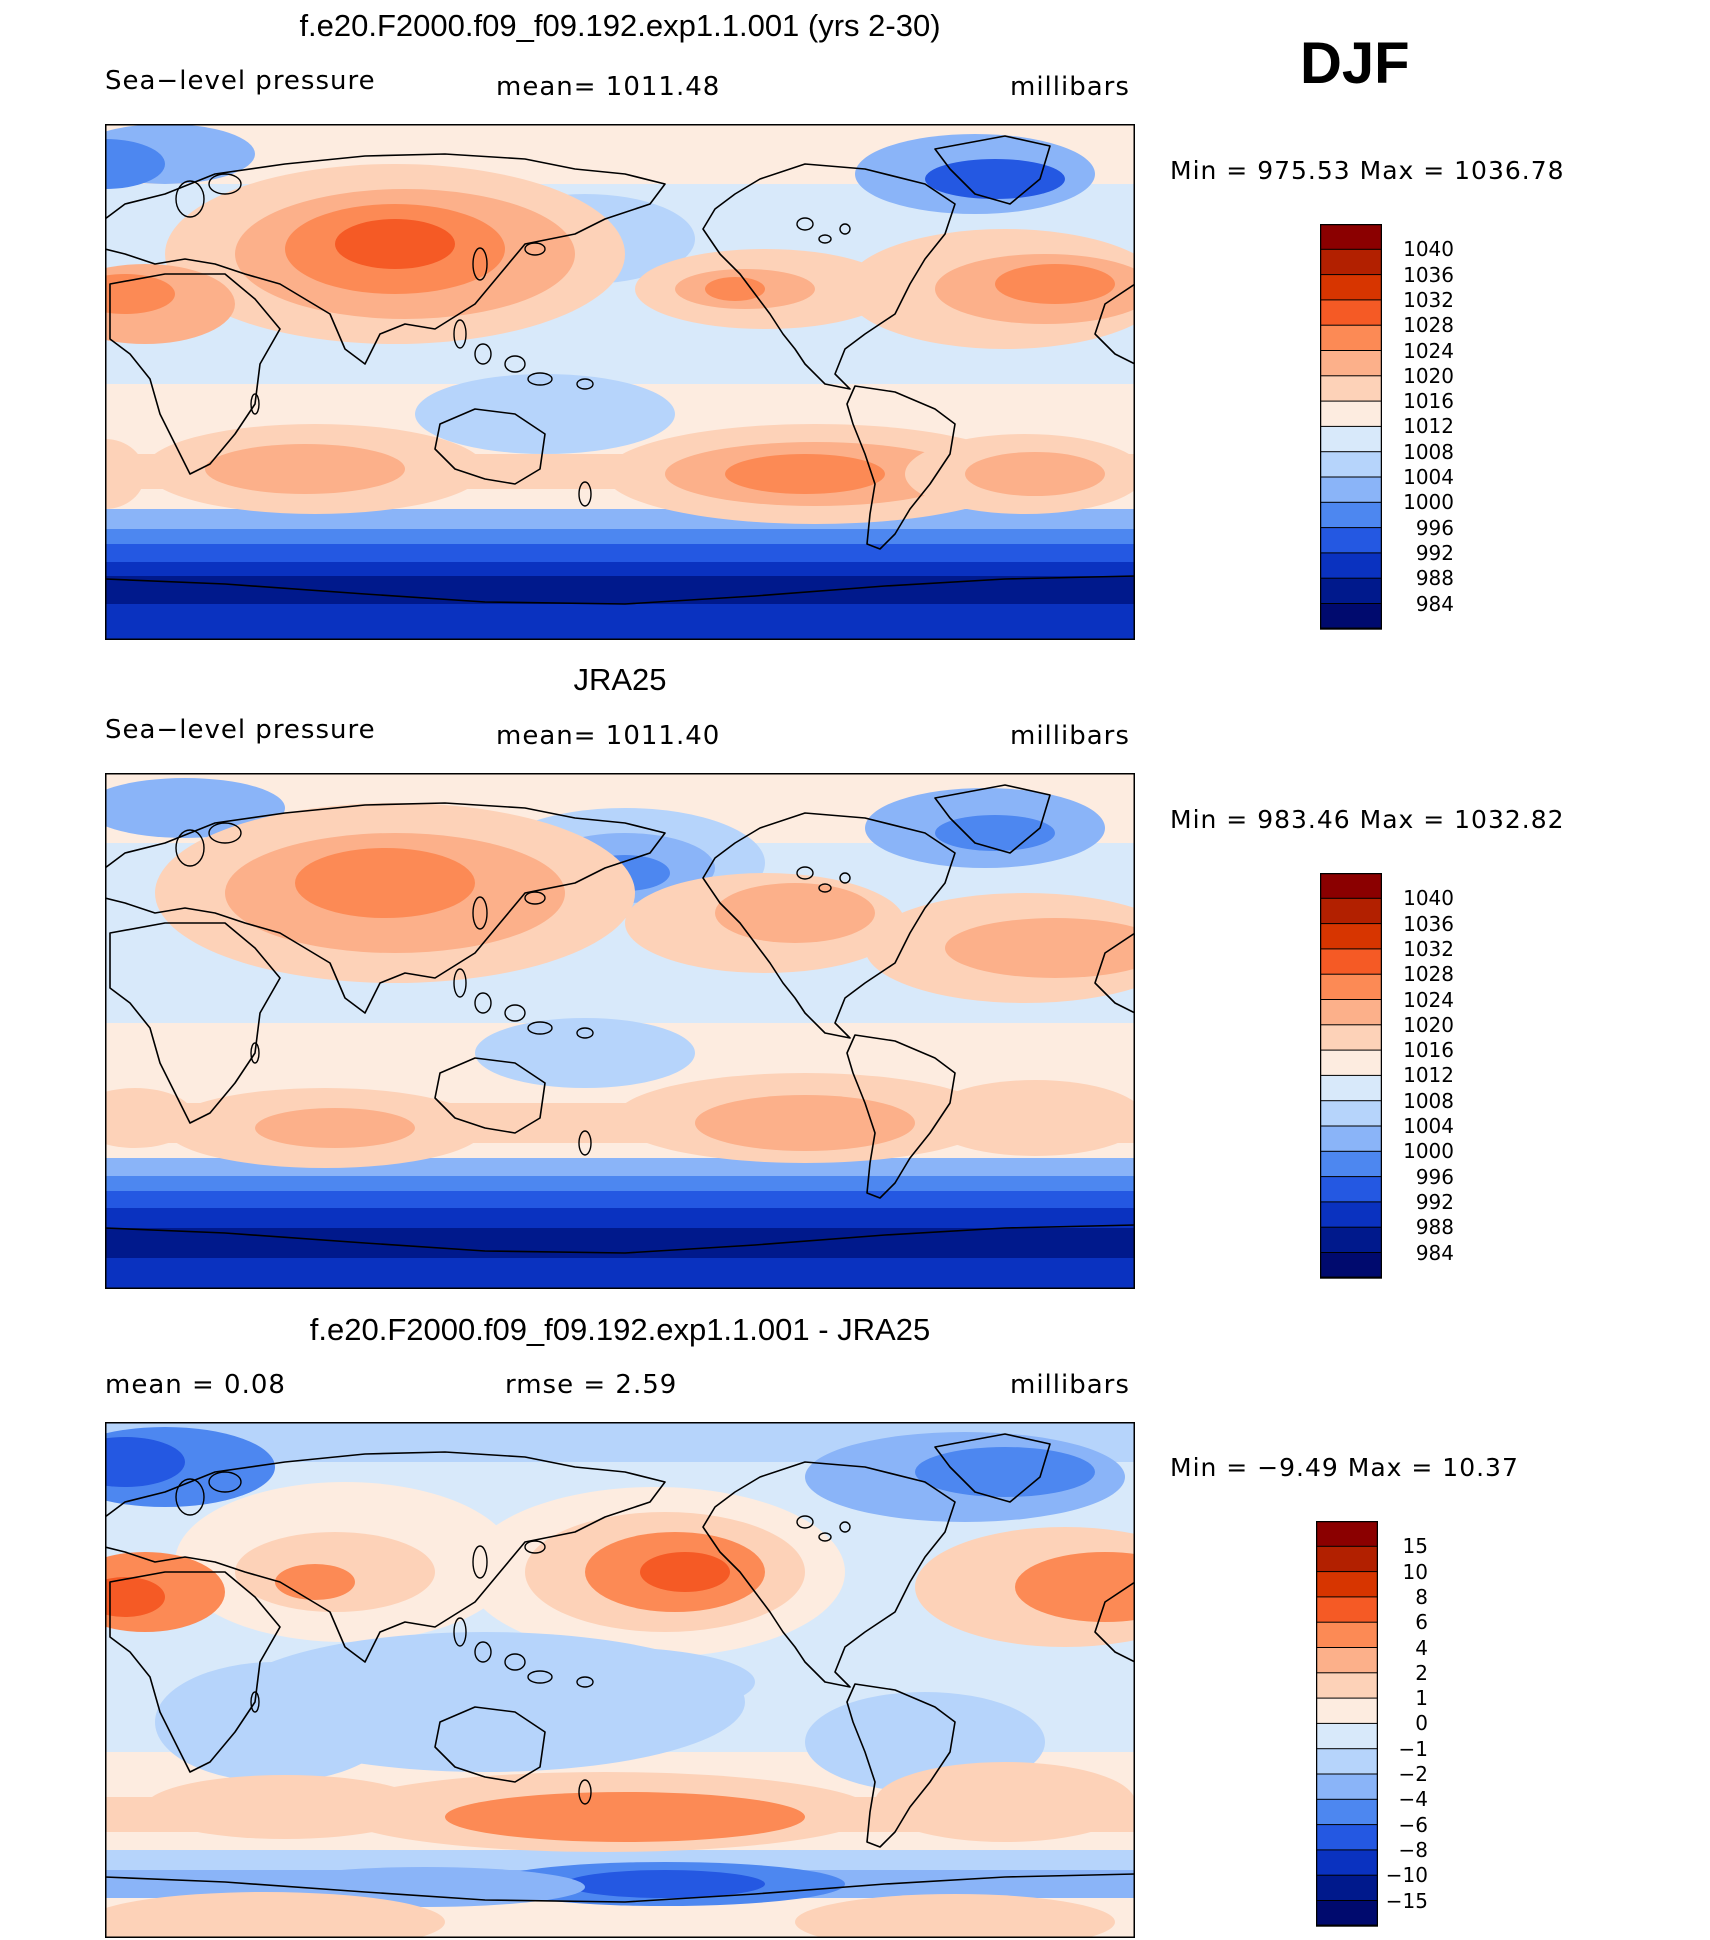 Image resolution: width=1710 pixels, height=1940 pixels. What do you see at coordinates (1428, 948) in the screenshot?
I see `colorbar-tick-label: 1032` at bounding box center [1428, 948].